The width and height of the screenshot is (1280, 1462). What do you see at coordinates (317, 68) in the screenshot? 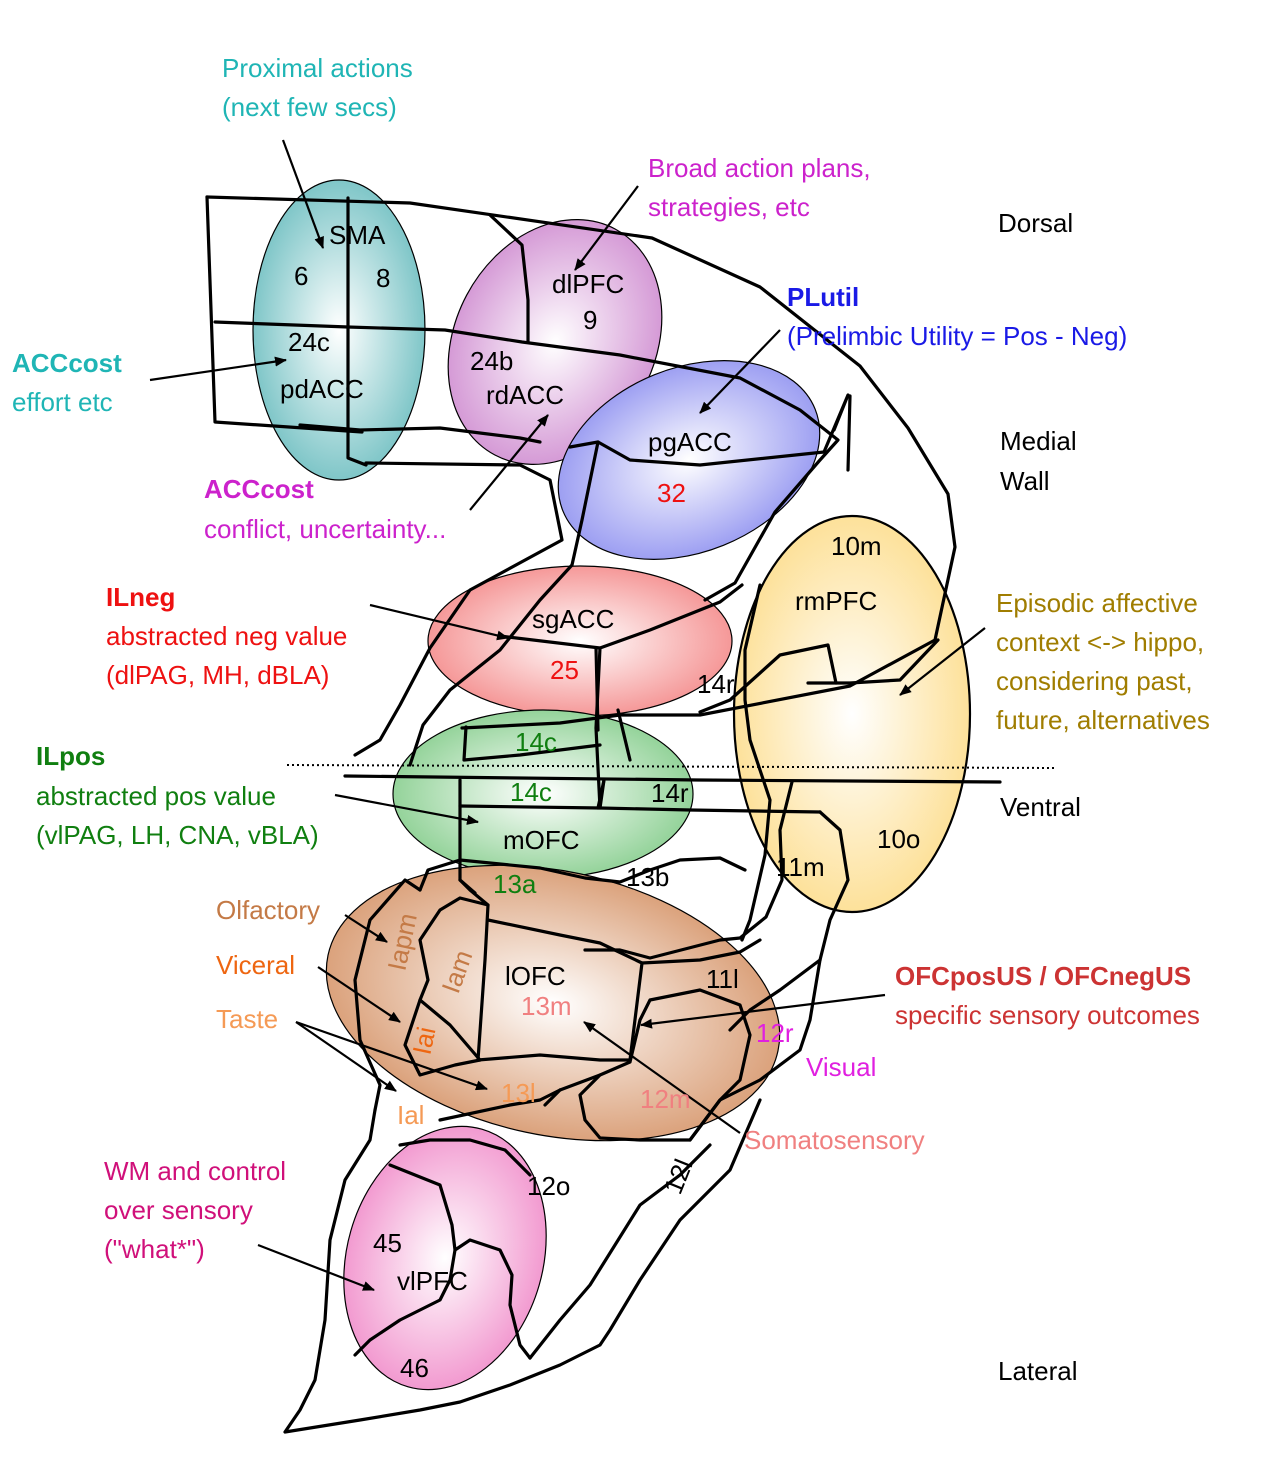
I see `proximal-line1: Proximal actions` at bounding box center [317, 68].